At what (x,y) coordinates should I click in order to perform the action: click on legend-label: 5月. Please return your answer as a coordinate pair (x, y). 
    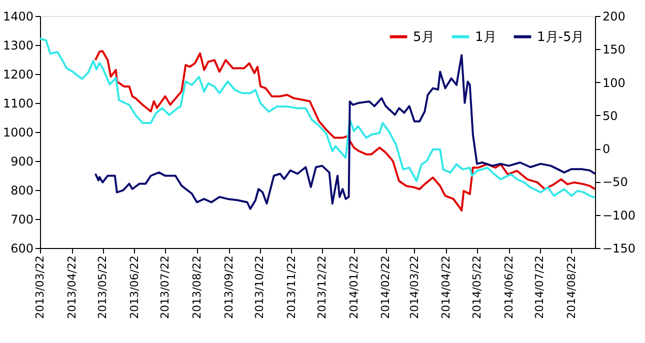
    Looking at the image, I should click on (423, 37).